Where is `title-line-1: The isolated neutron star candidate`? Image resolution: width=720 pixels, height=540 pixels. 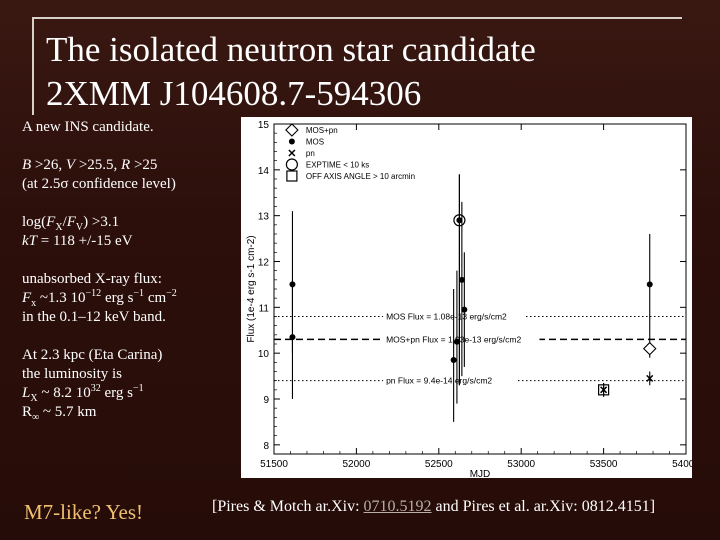
title-line-1: The isolated neutron star candidate is located at coordinates (291, 49).